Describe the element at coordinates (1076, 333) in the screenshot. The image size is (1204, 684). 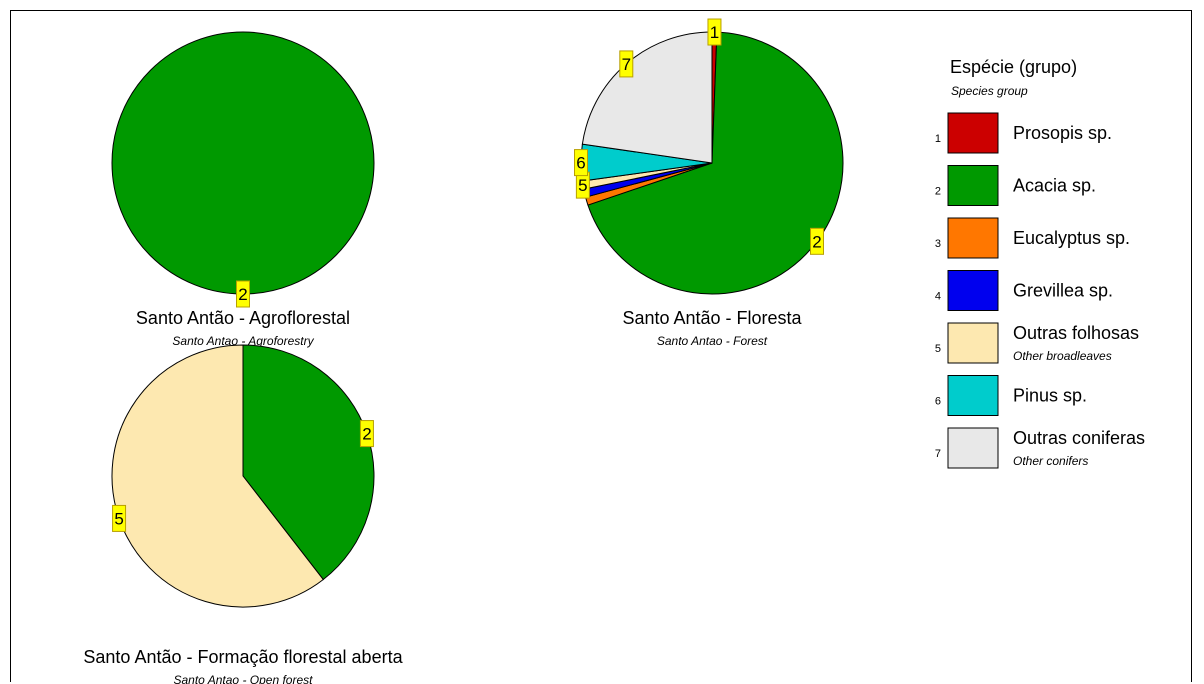
I see `legend-label: Outras folhosas` at that location.